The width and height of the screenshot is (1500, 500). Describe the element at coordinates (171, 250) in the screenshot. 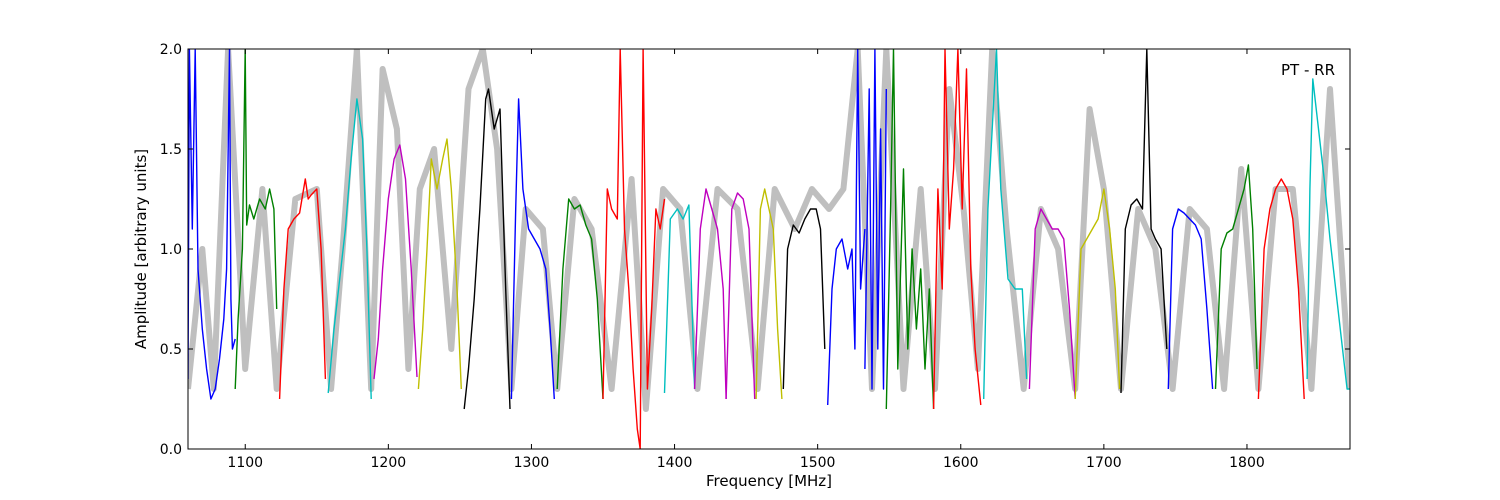

I see `y-tick-label: 1.0` at that location.